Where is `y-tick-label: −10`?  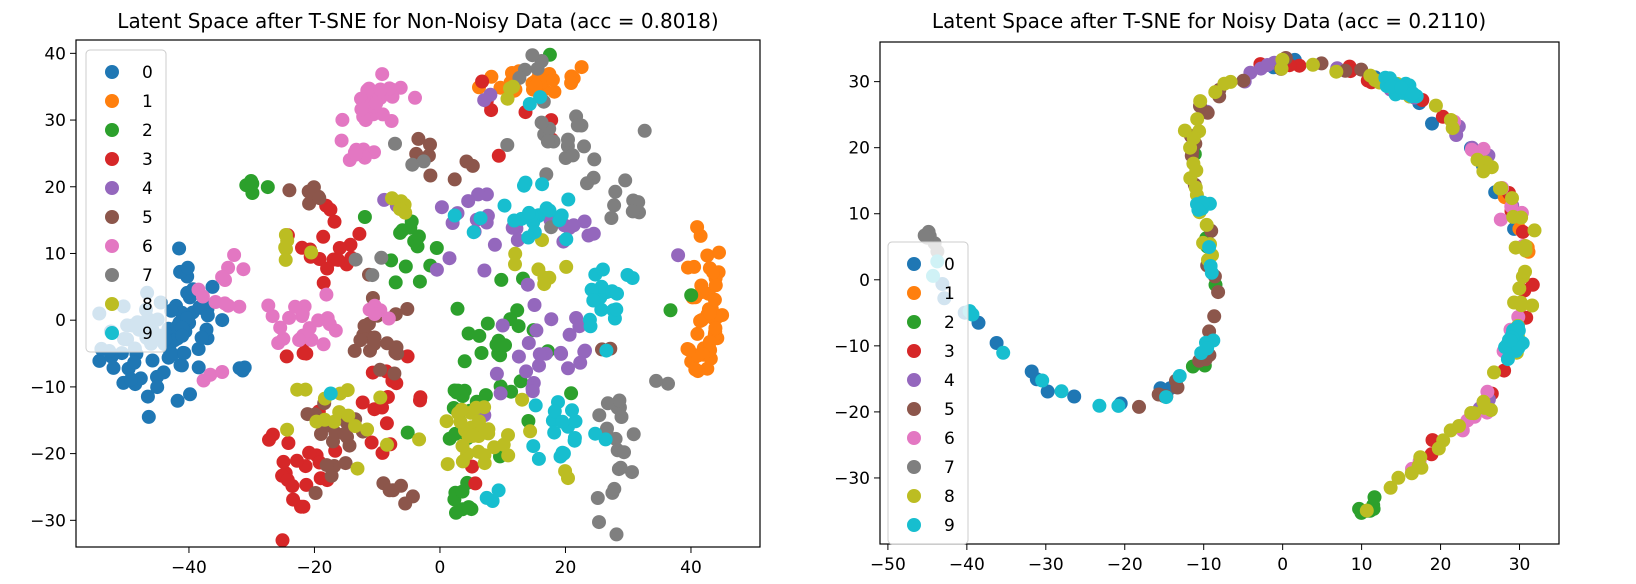 y-tick-label: −10 is located at coordinates (852, 347).